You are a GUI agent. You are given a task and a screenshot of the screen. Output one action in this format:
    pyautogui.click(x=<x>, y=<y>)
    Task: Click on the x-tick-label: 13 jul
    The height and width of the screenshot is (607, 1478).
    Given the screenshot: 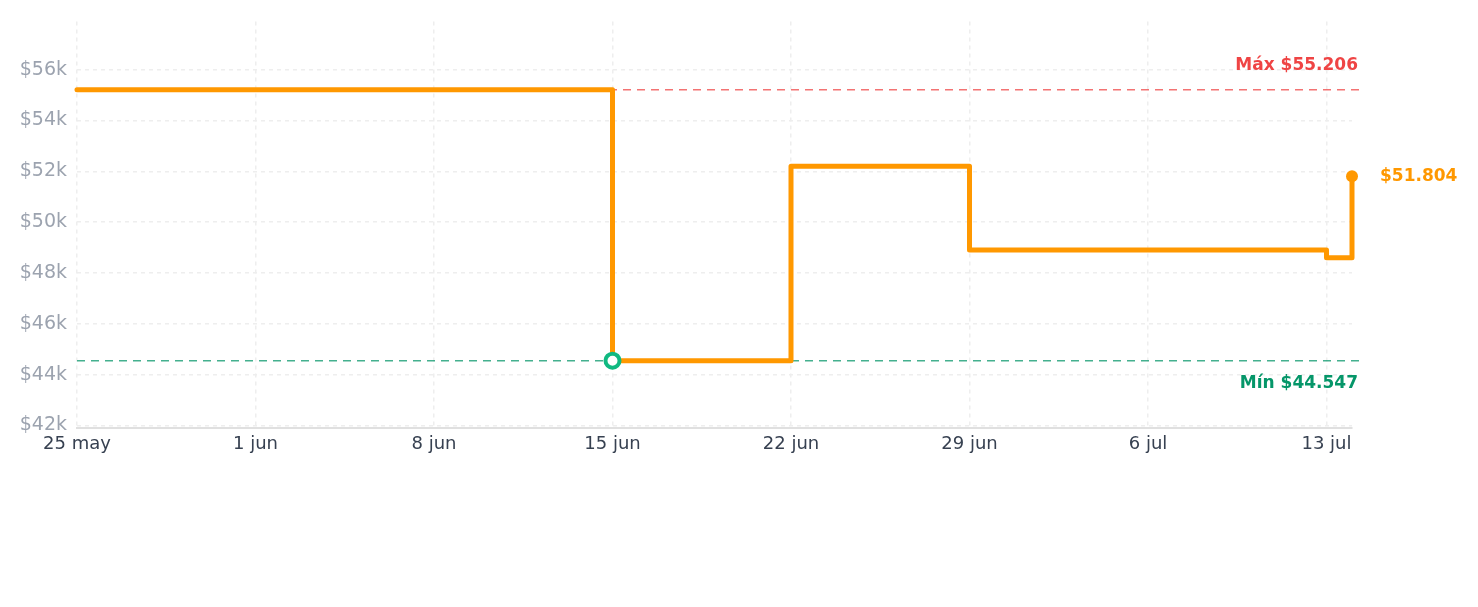 What is the action you would take?
    pyautogui.click(x=1326, y=443)
    